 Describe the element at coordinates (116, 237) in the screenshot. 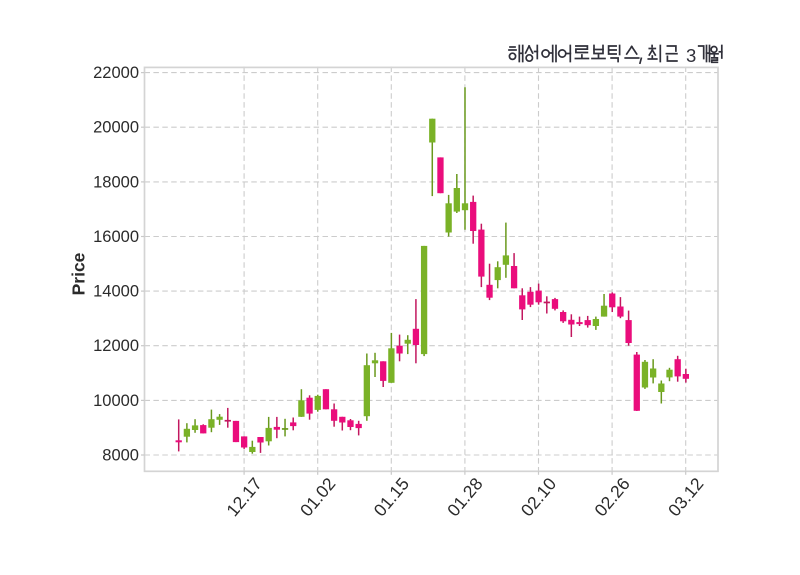

I see `svg-text: 16000` at that location.